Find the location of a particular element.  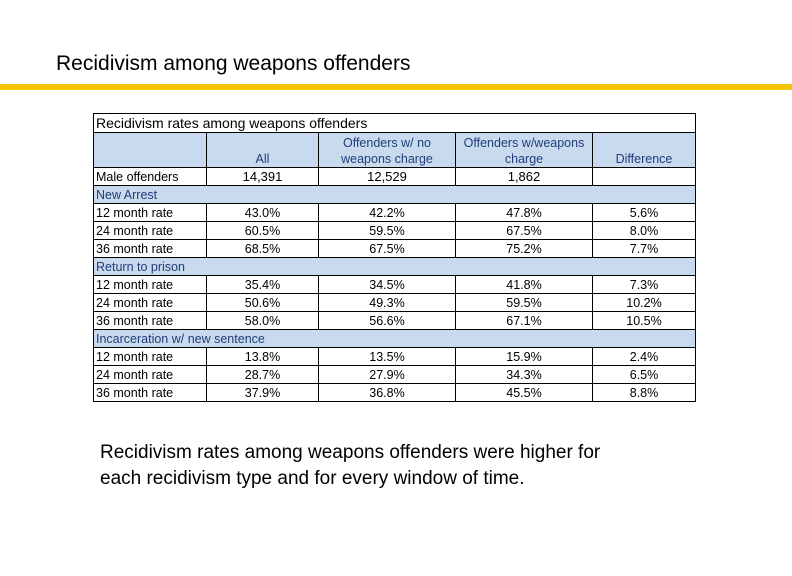

cell-no-weapons: 13.5% is located at coordinates (387, 356).